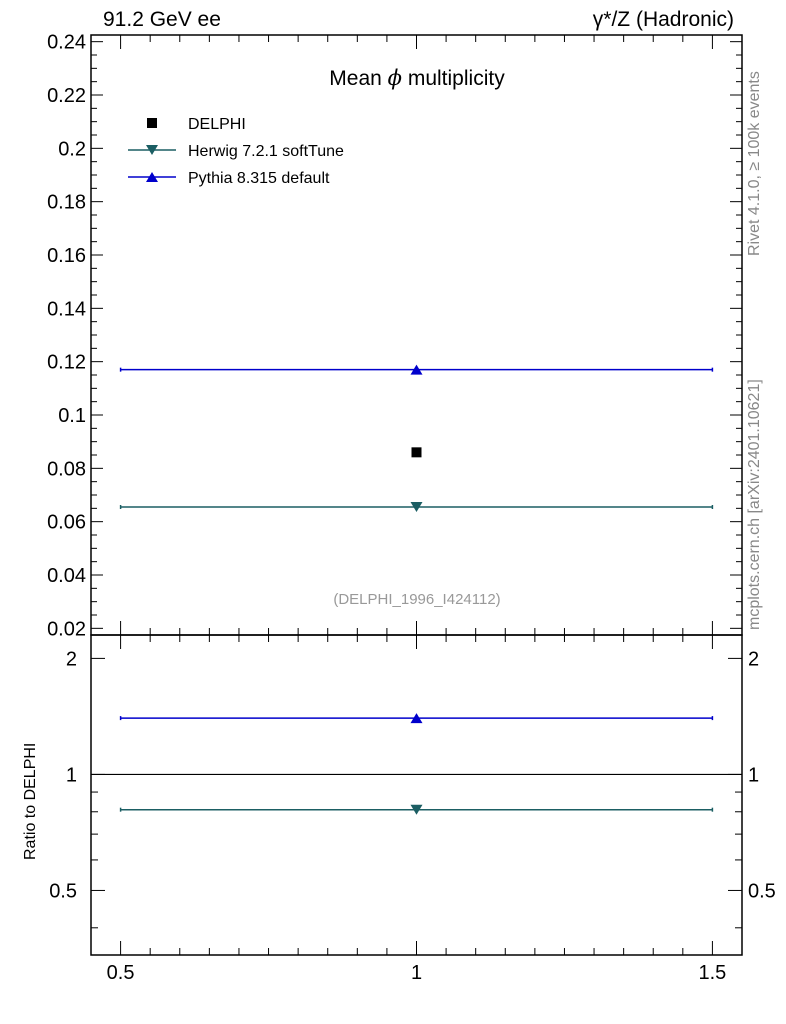  What do you see at coordinates (456, 78) in the screenshot?
I see `main-title-suffix: multiplicity` at bounding box center [456, 78].